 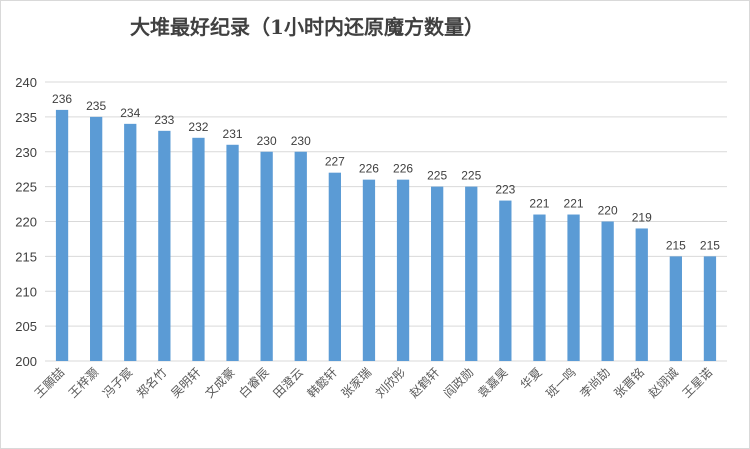 I want to click on category-label: 韩懿轩, so click(x=322, y=383).